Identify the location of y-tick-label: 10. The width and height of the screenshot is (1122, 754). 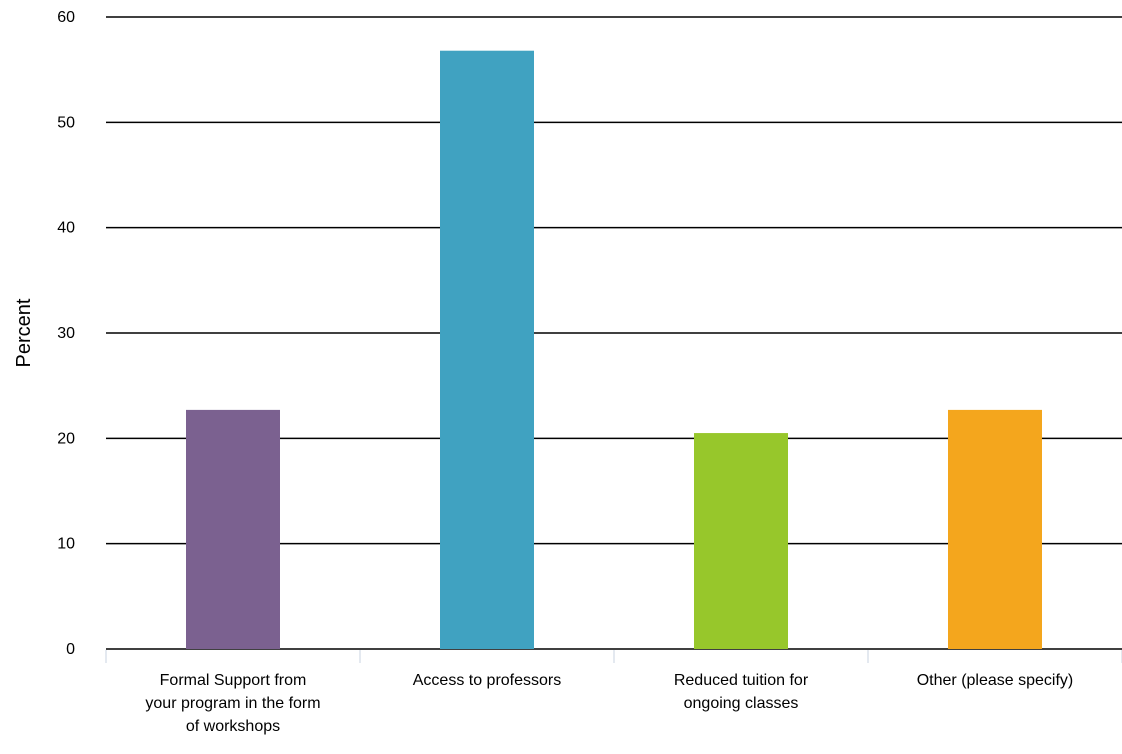
(66, 544).